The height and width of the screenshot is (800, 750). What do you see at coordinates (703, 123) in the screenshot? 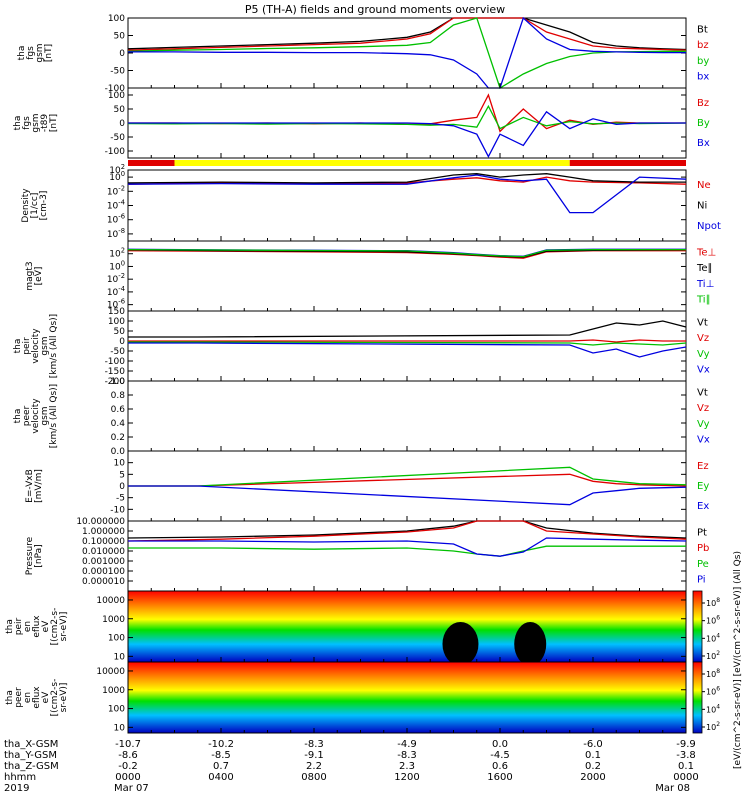
I see `legend-By: By` at bounding box center [703, 123].